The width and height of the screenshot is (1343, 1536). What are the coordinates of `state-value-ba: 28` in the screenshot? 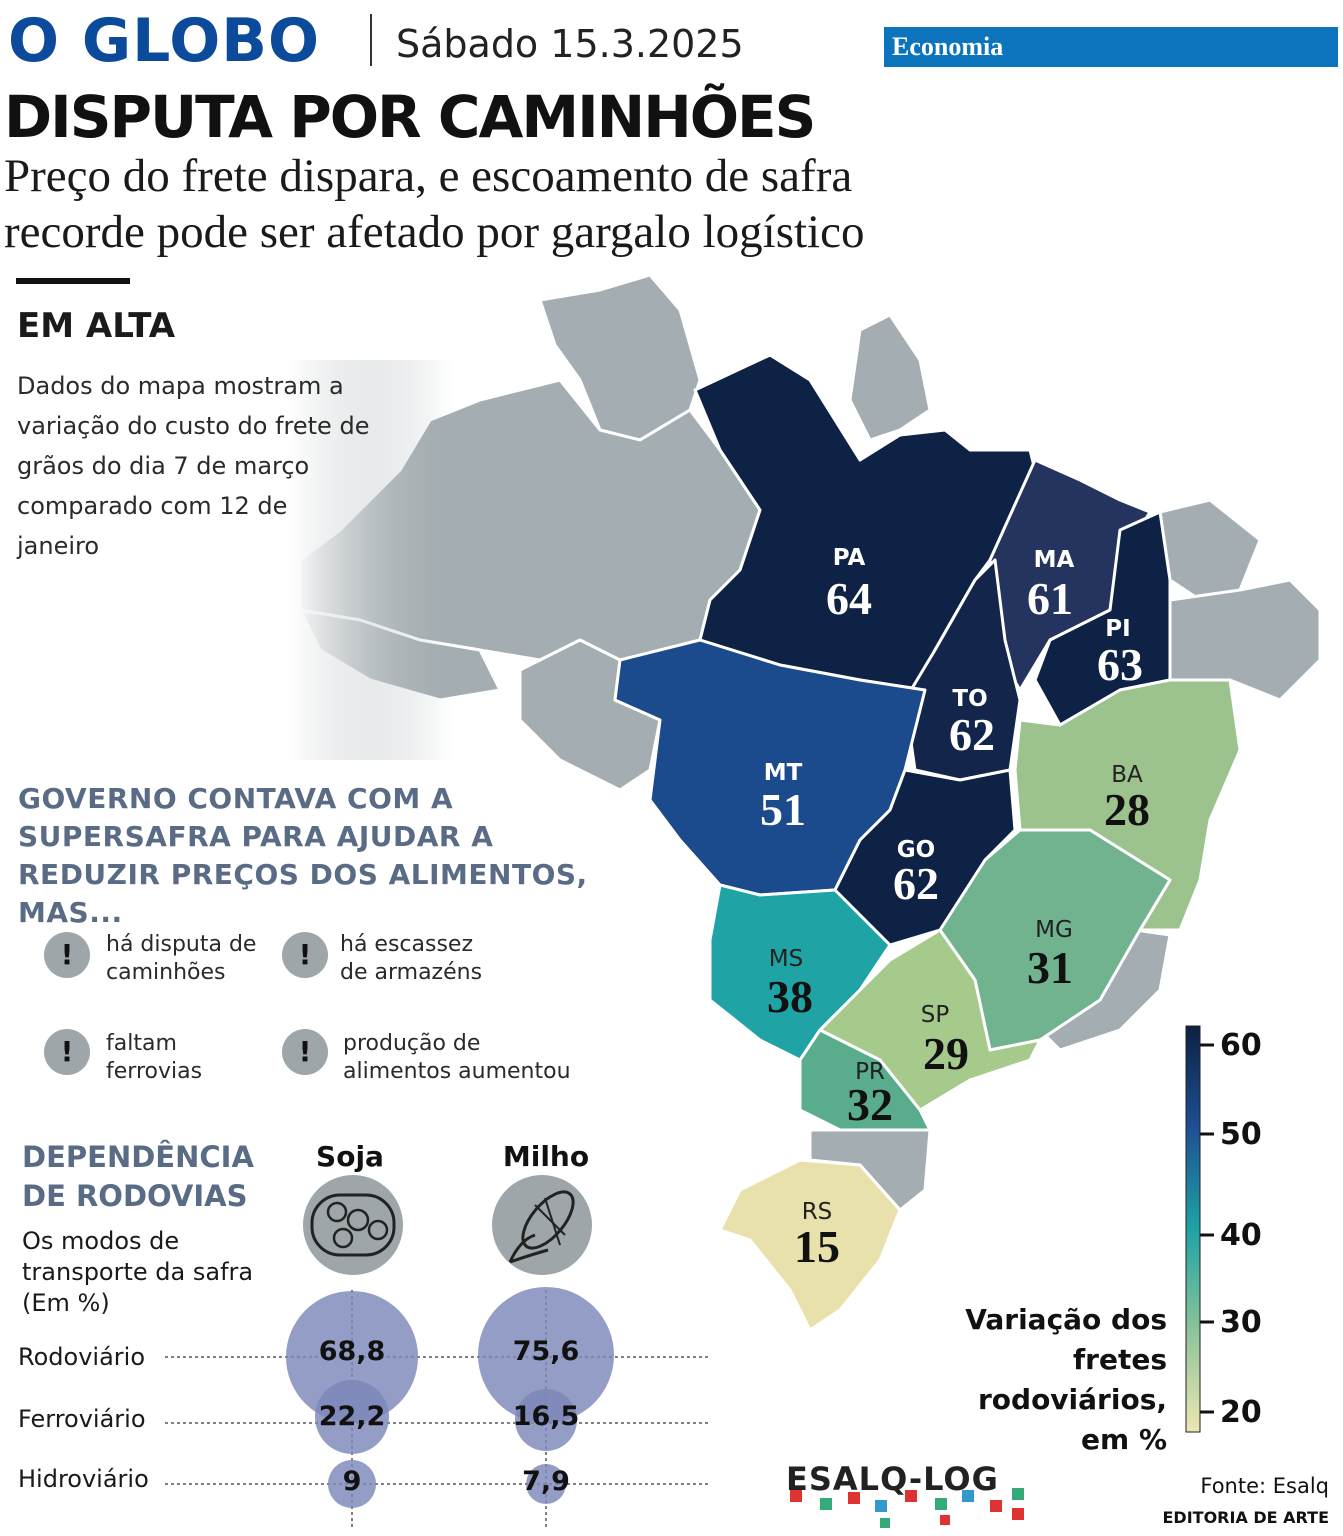 It's located at (1127, 809).